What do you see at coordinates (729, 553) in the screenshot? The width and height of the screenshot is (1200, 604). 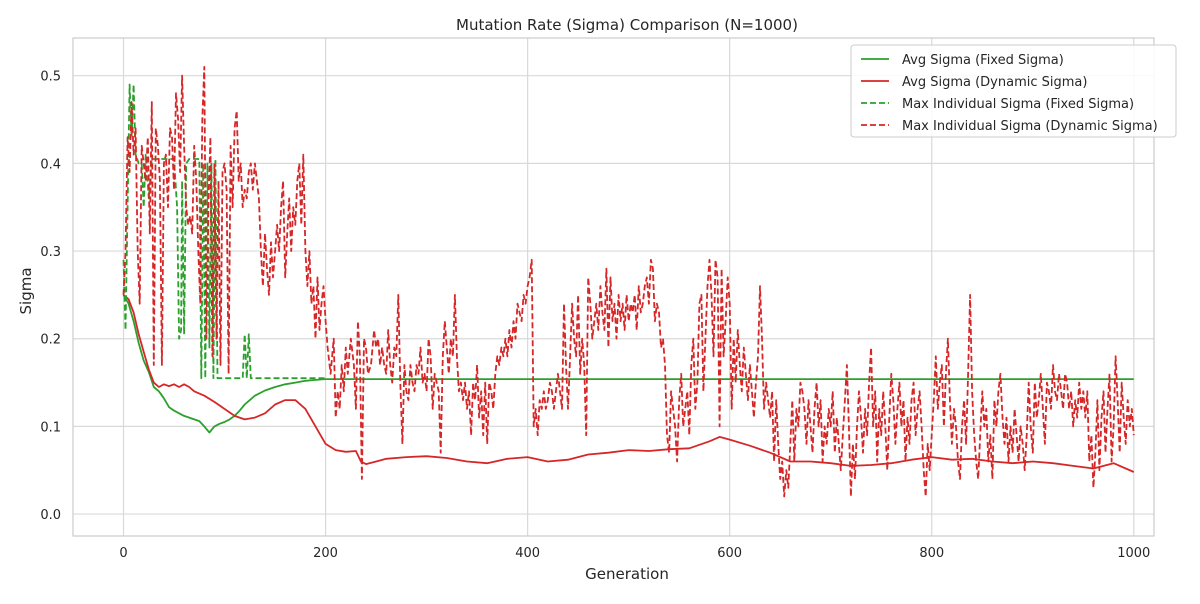 I see `x-tick-label: 600` at bounding box center [729, 553].